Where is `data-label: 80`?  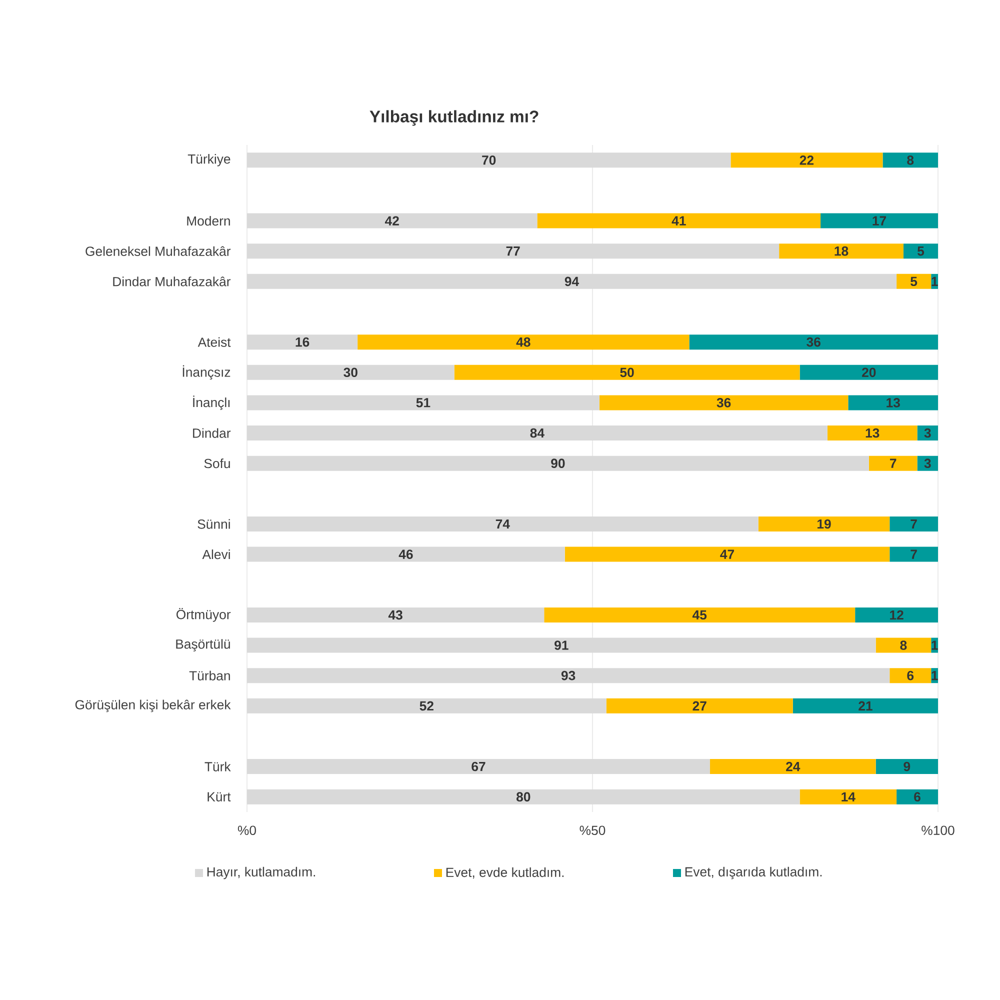 data-label: 80 is located at coordinates (523, 797).